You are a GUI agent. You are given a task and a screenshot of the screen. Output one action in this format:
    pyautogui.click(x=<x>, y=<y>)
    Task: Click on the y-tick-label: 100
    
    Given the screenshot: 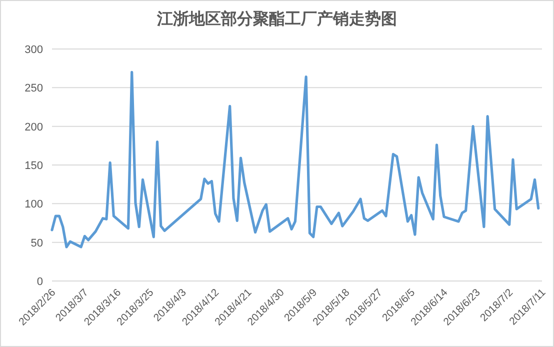 What is the action you would take?
    pyautogui.click(x=33, y=204)
    